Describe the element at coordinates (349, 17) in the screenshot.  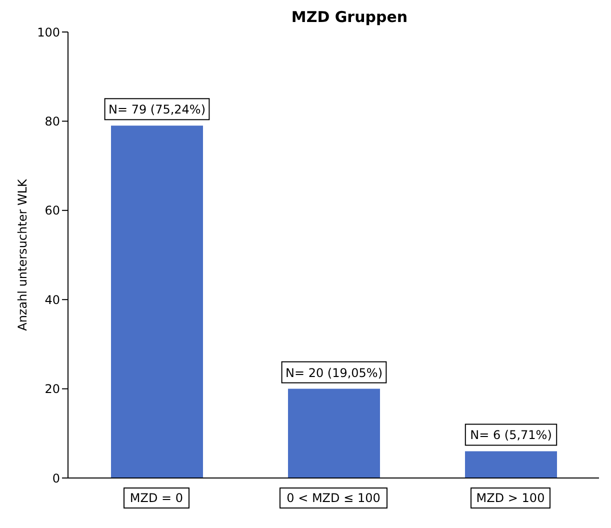
I see `chart-title: MZD Gruppen` at that location.